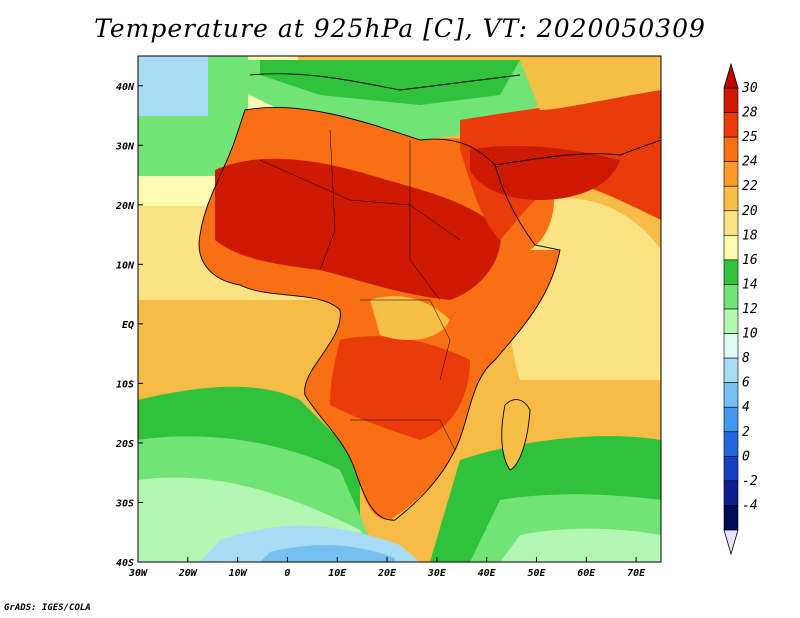 The height and width of the screenshot is (618, 800). What do you see at coordinates (585, 289) in the screenshot?
I see `arabian-sea-field` at bounding box center [585, 289].